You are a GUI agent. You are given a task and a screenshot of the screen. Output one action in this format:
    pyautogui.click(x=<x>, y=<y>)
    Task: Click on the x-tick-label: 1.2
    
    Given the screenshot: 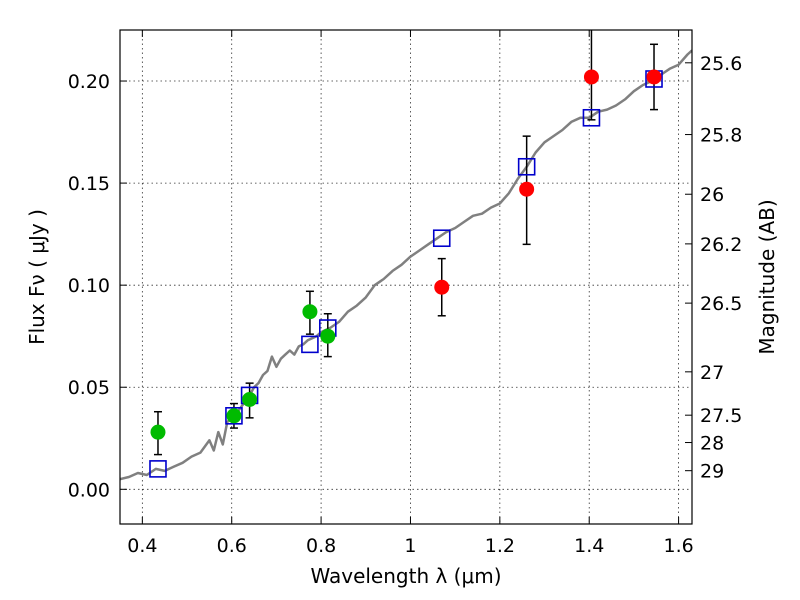 What is the action you would take?
    pyautogui.click(x=500, y=546)
    